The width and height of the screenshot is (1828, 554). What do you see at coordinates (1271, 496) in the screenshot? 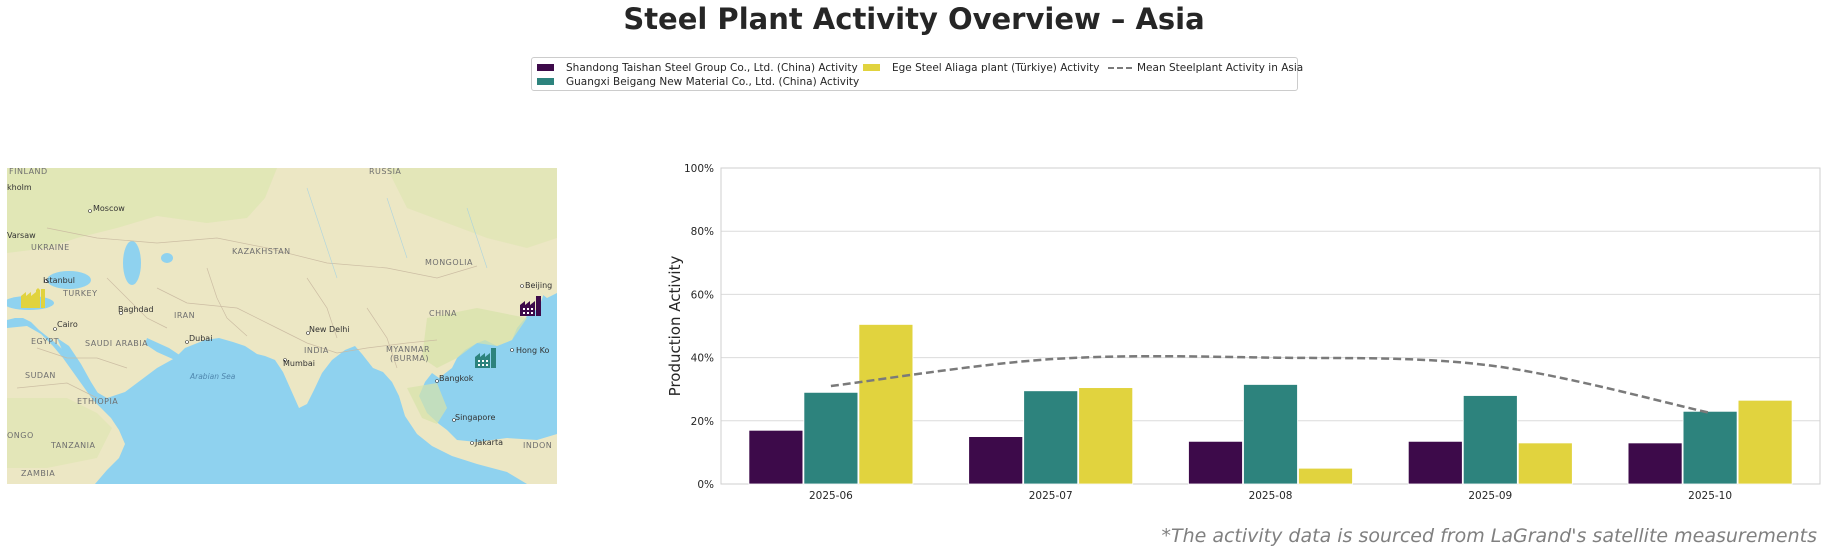
I see `x-tick-label: 2025-08` at bounding box center [1271, 496].